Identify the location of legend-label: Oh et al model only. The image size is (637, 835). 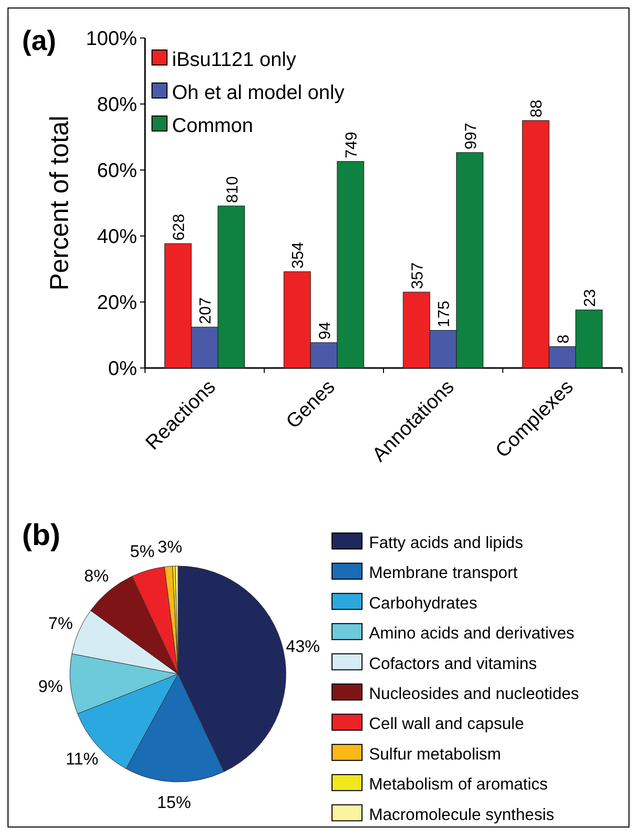
(258, 93).